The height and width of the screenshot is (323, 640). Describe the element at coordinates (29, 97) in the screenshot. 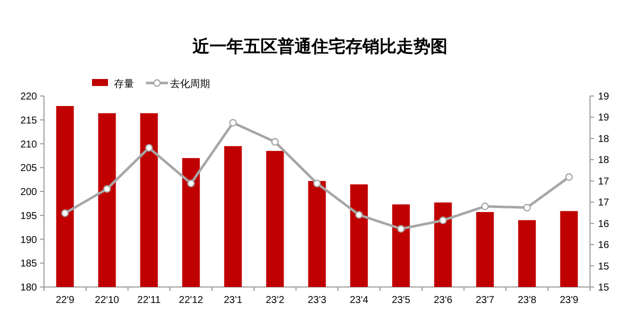

I see `y-tick-label: 220` at that location.